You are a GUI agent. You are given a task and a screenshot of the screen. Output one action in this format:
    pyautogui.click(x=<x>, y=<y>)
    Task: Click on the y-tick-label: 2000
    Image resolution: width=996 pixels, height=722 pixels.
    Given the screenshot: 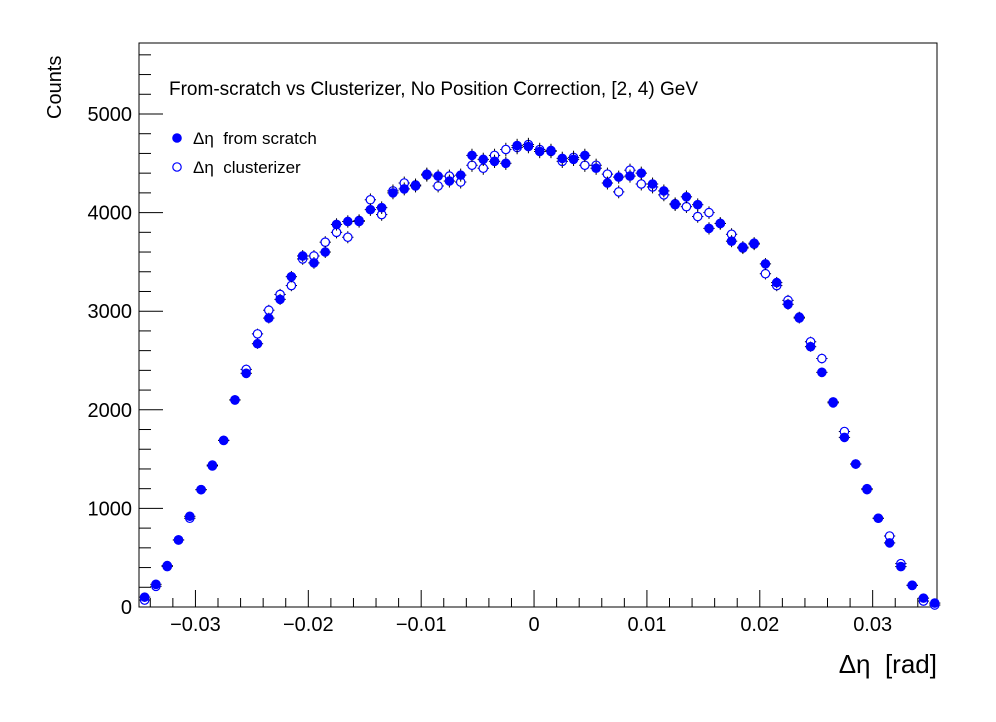 What is the action you would take?
    pyautogui.click(x=110, y=411)
    